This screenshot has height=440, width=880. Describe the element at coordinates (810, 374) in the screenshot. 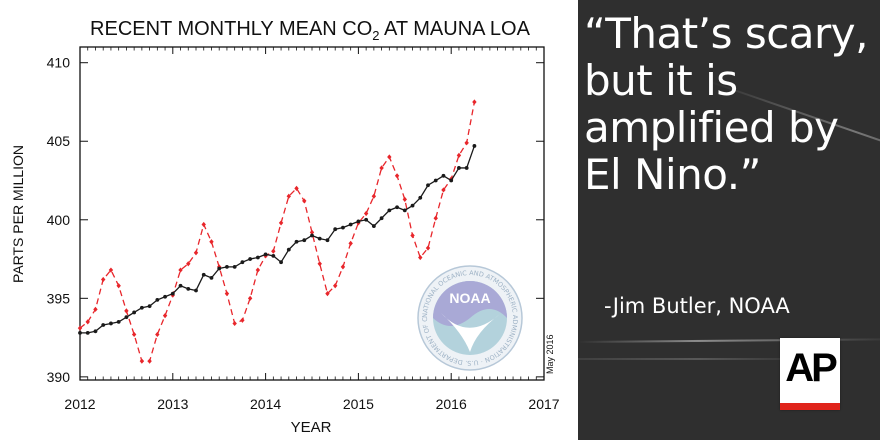

I see `ap-logo: AP` at that location.